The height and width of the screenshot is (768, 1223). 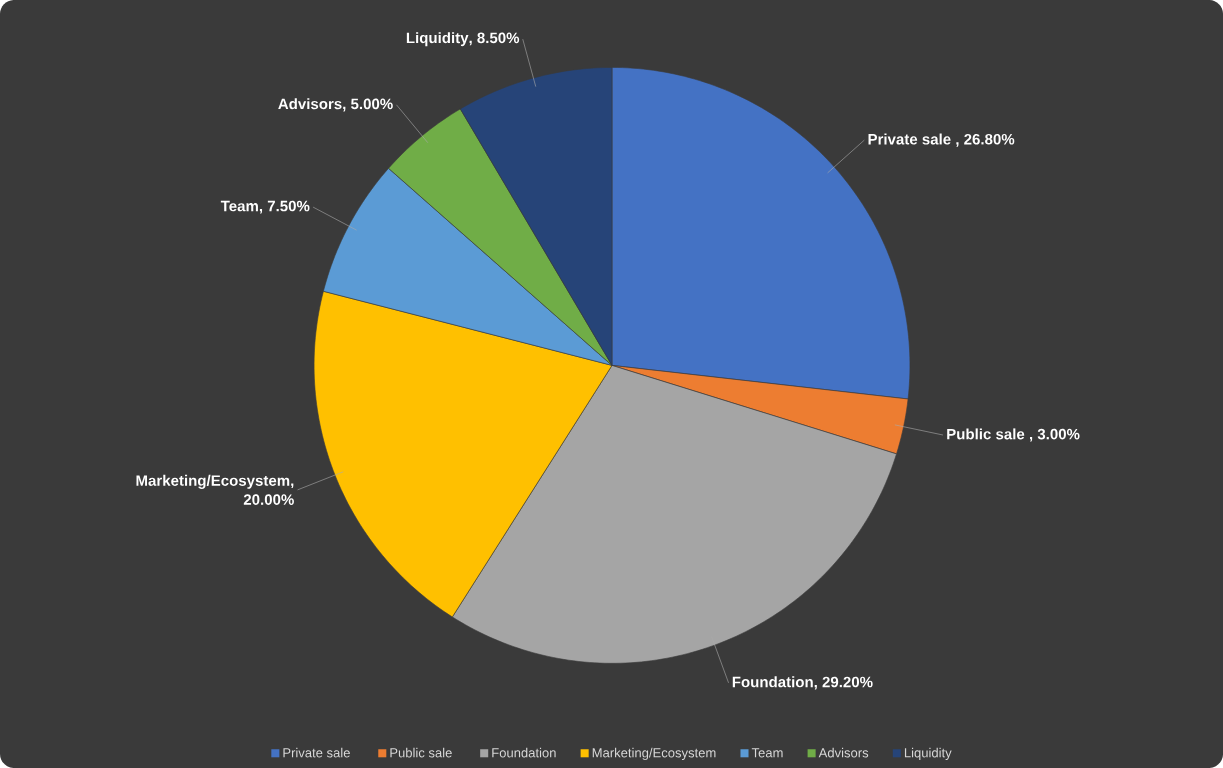 What do you see at coordinates (494, 39) in the screenshot?
I see `data-label: , 8.50%` at bounding box center [494, 39].